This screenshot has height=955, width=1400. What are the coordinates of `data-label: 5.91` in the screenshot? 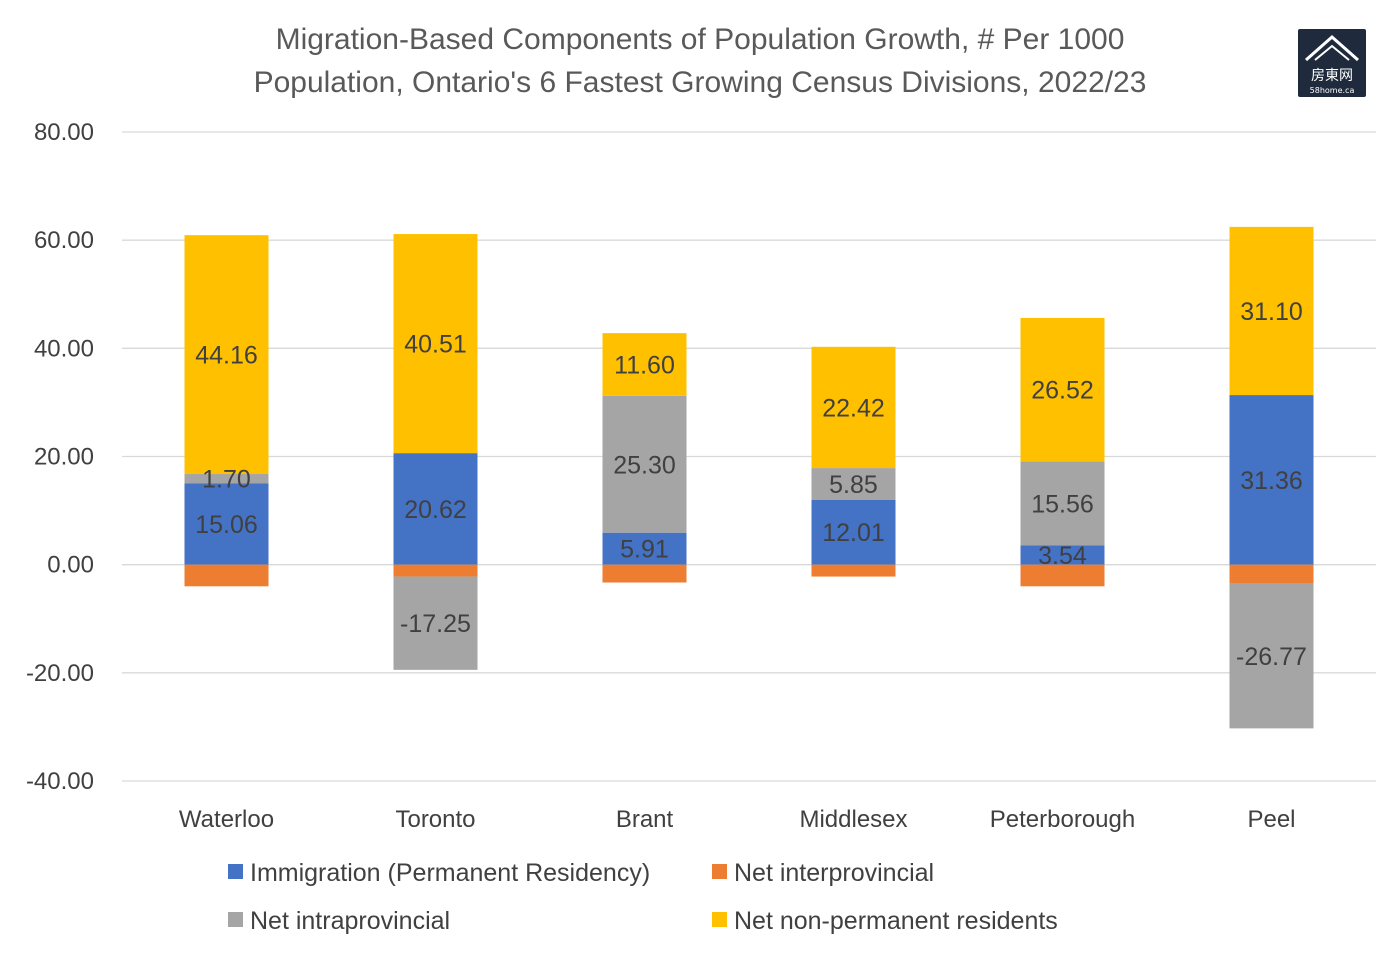 It's located at (644, 550).